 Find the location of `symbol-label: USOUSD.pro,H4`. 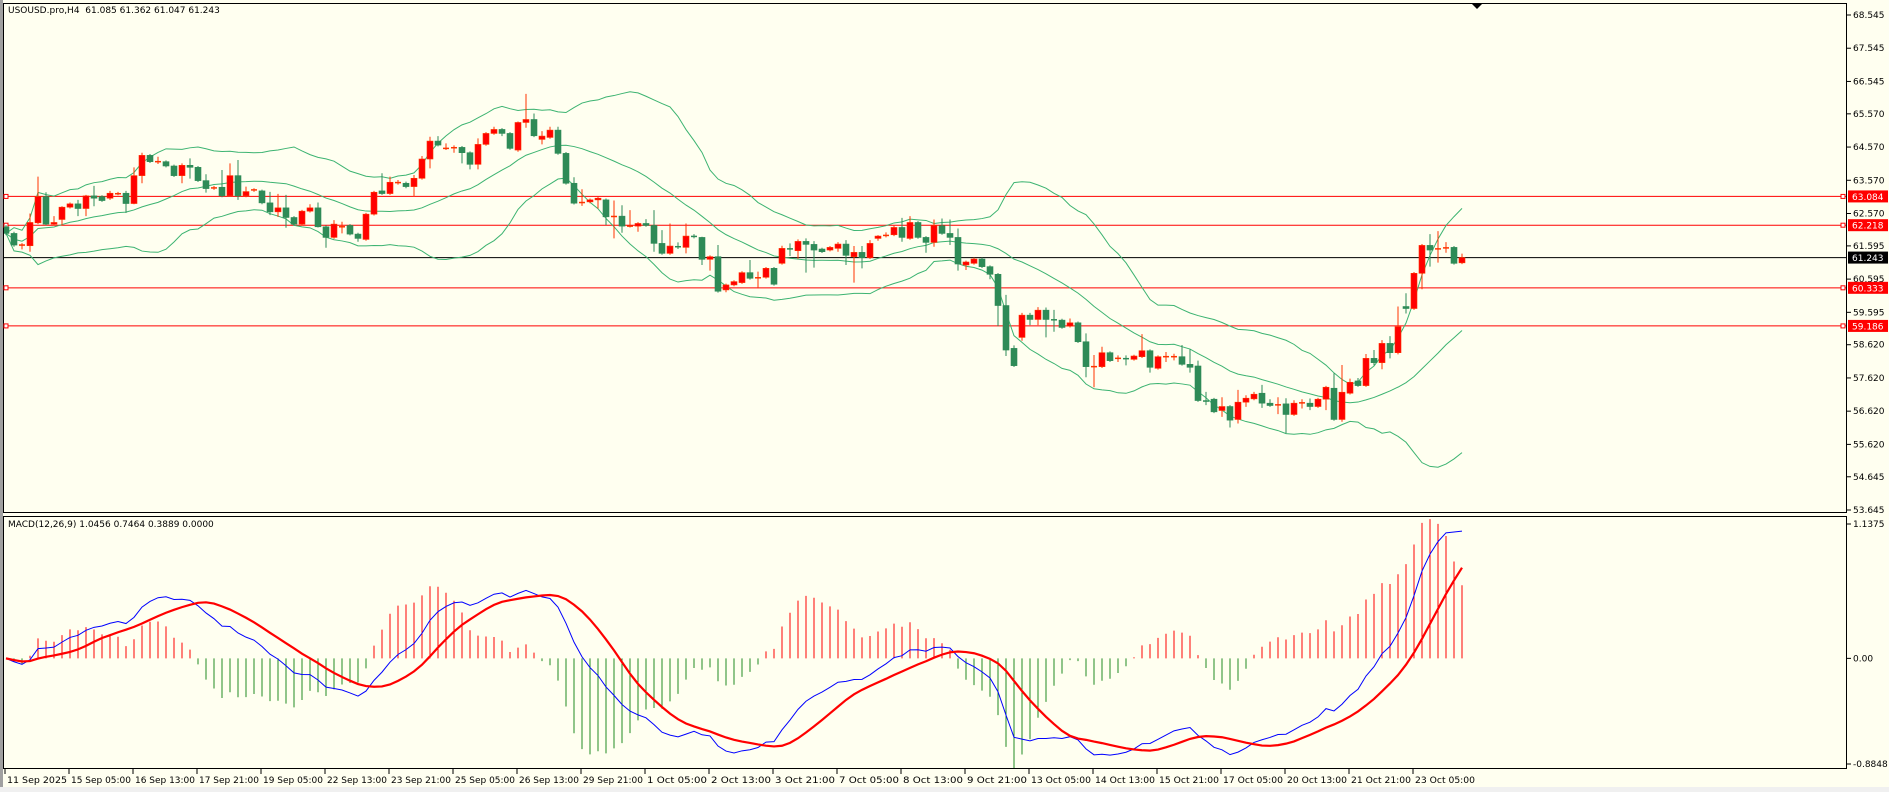

symbol-label: USOUSD.pro,H4 is located at coordinates (44, 11).